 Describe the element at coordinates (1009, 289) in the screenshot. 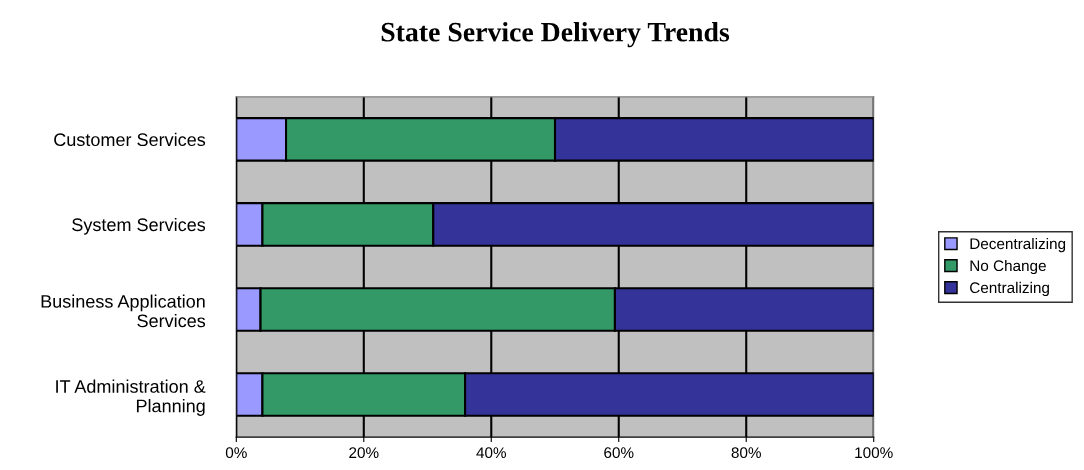

I see `legend-label: Centralizing` at that location.